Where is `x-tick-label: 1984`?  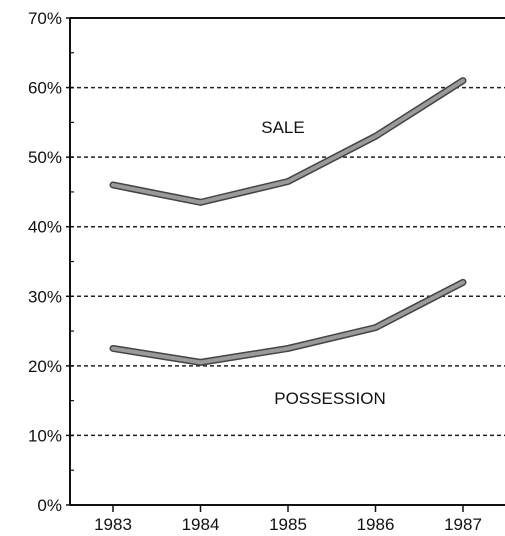
x-tick-label: 1984 is located at coordinates (201, 524).